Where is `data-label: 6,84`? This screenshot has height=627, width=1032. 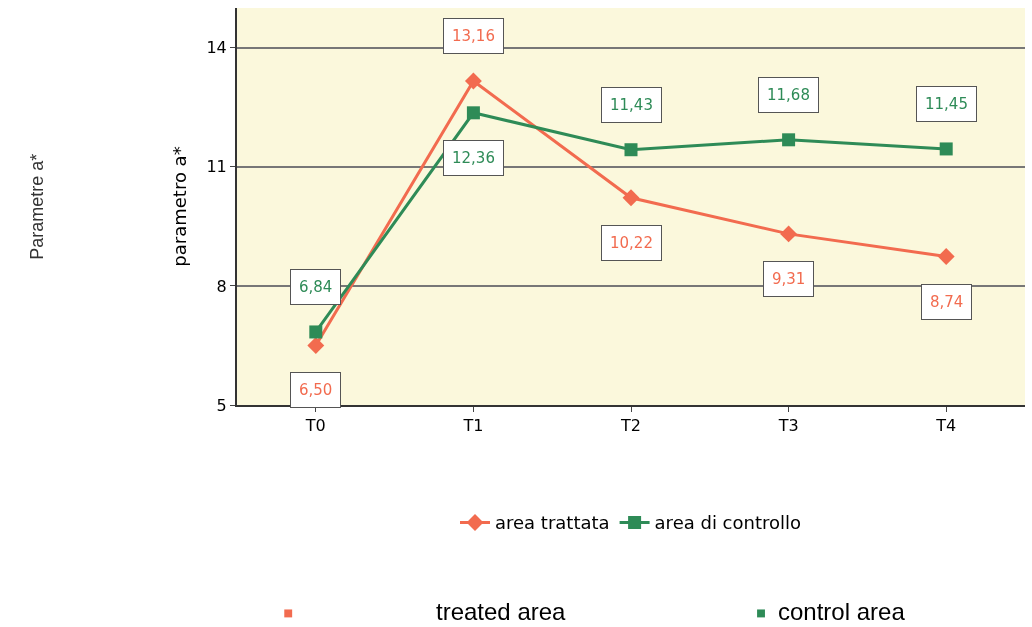 data-label: 6,84 is located at coordinates (316, 287).